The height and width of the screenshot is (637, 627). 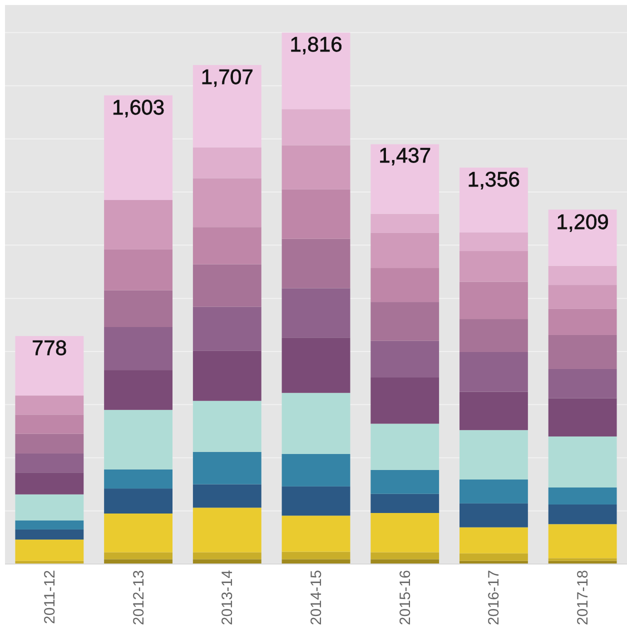 I want to click on x-tick-label: 2015-16, so click(x=405, y=598).